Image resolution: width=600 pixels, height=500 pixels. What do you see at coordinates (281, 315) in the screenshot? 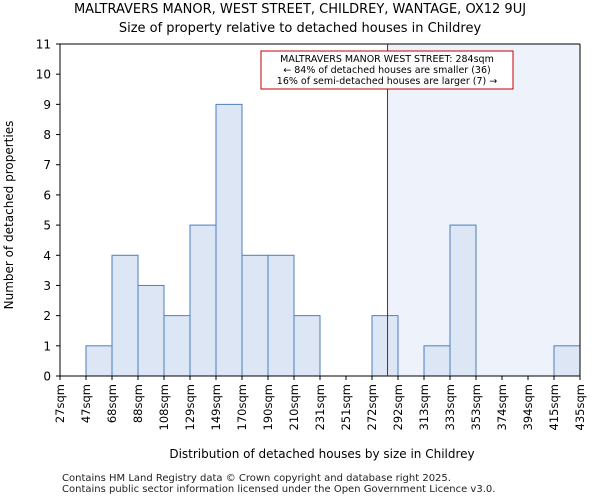
I see `bar-190sqm` at bounding box center [281, 315].